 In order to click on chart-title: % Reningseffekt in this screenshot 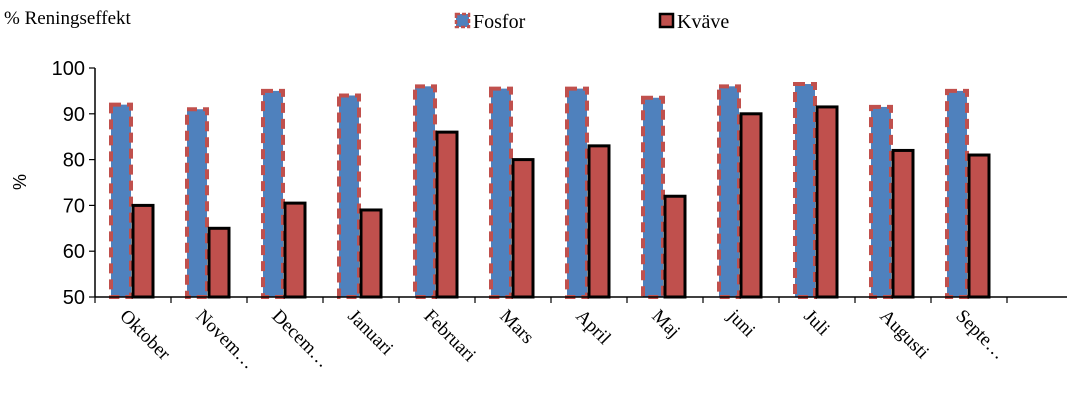, I will do `click(68, 18)`.